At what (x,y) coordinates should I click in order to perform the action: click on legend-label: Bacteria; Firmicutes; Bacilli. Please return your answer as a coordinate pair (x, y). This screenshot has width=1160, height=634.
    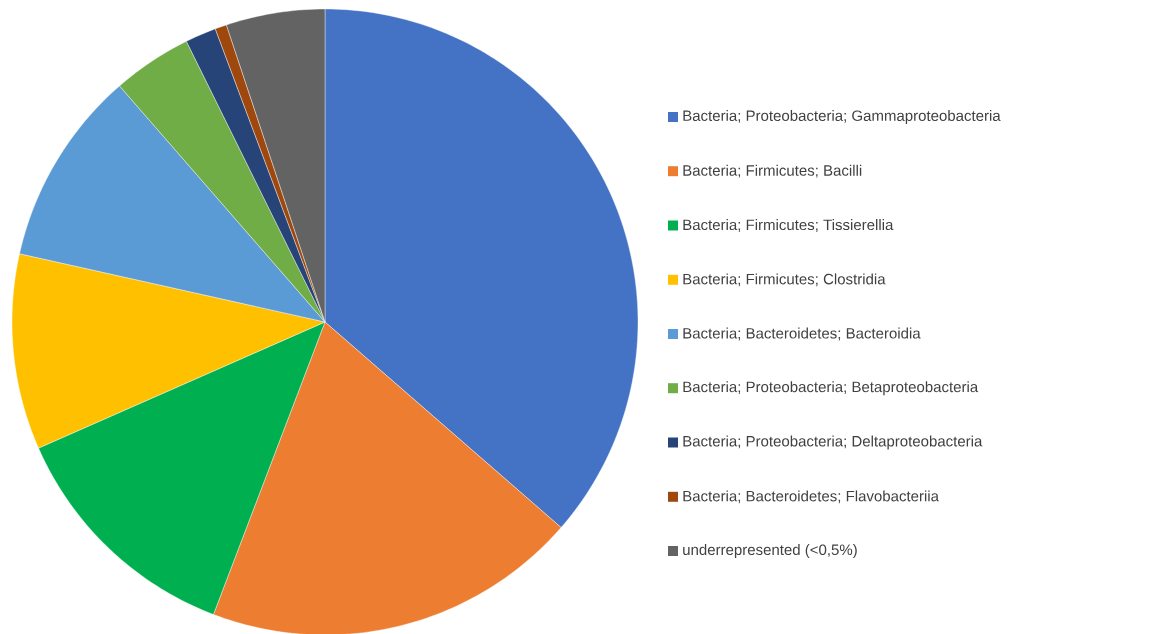
    Looking at the image, I should click on (772, 171).